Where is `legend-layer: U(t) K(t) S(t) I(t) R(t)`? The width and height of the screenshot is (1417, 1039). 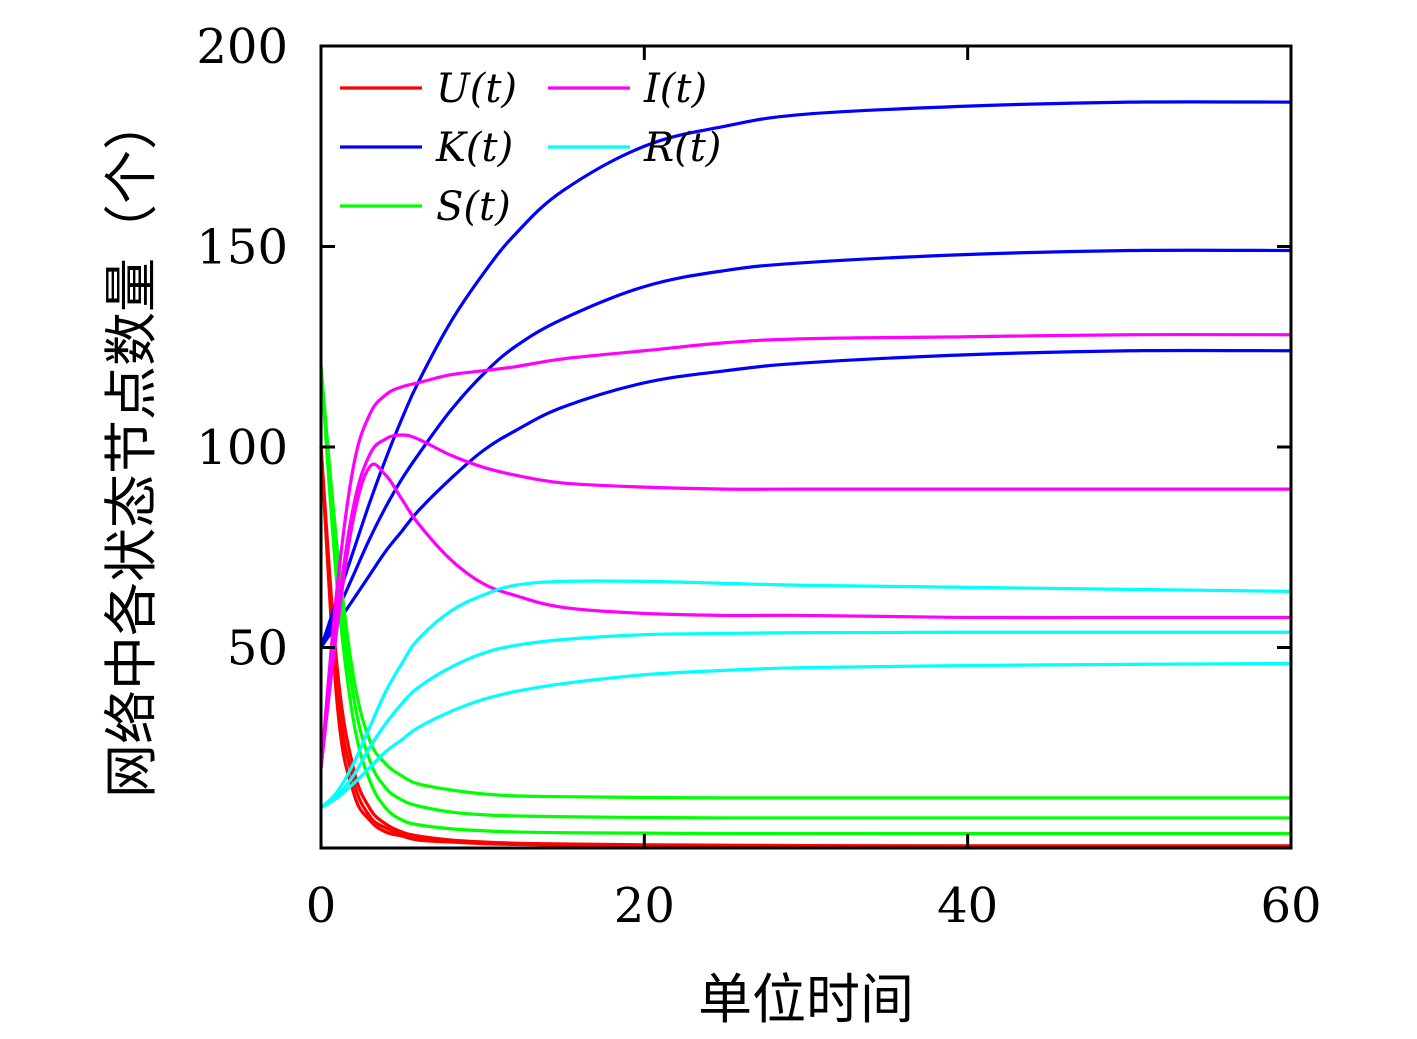
legend-layer: U(t) K(t) S(t) I(t) R(t) is located at coordinates (530, 148).